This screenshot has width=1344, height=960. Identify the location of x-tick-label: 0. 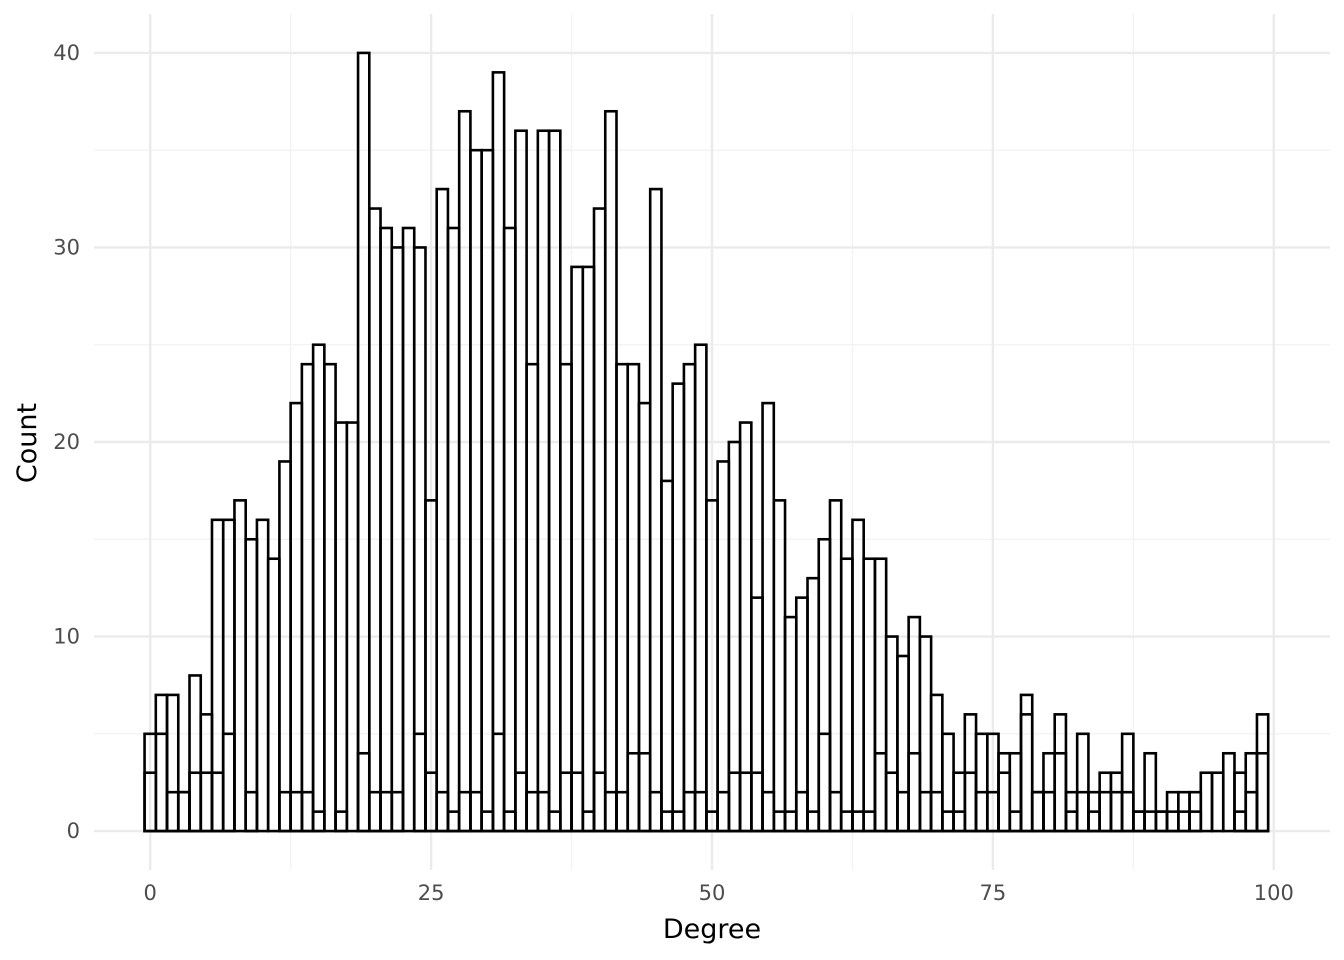
(149, 893).